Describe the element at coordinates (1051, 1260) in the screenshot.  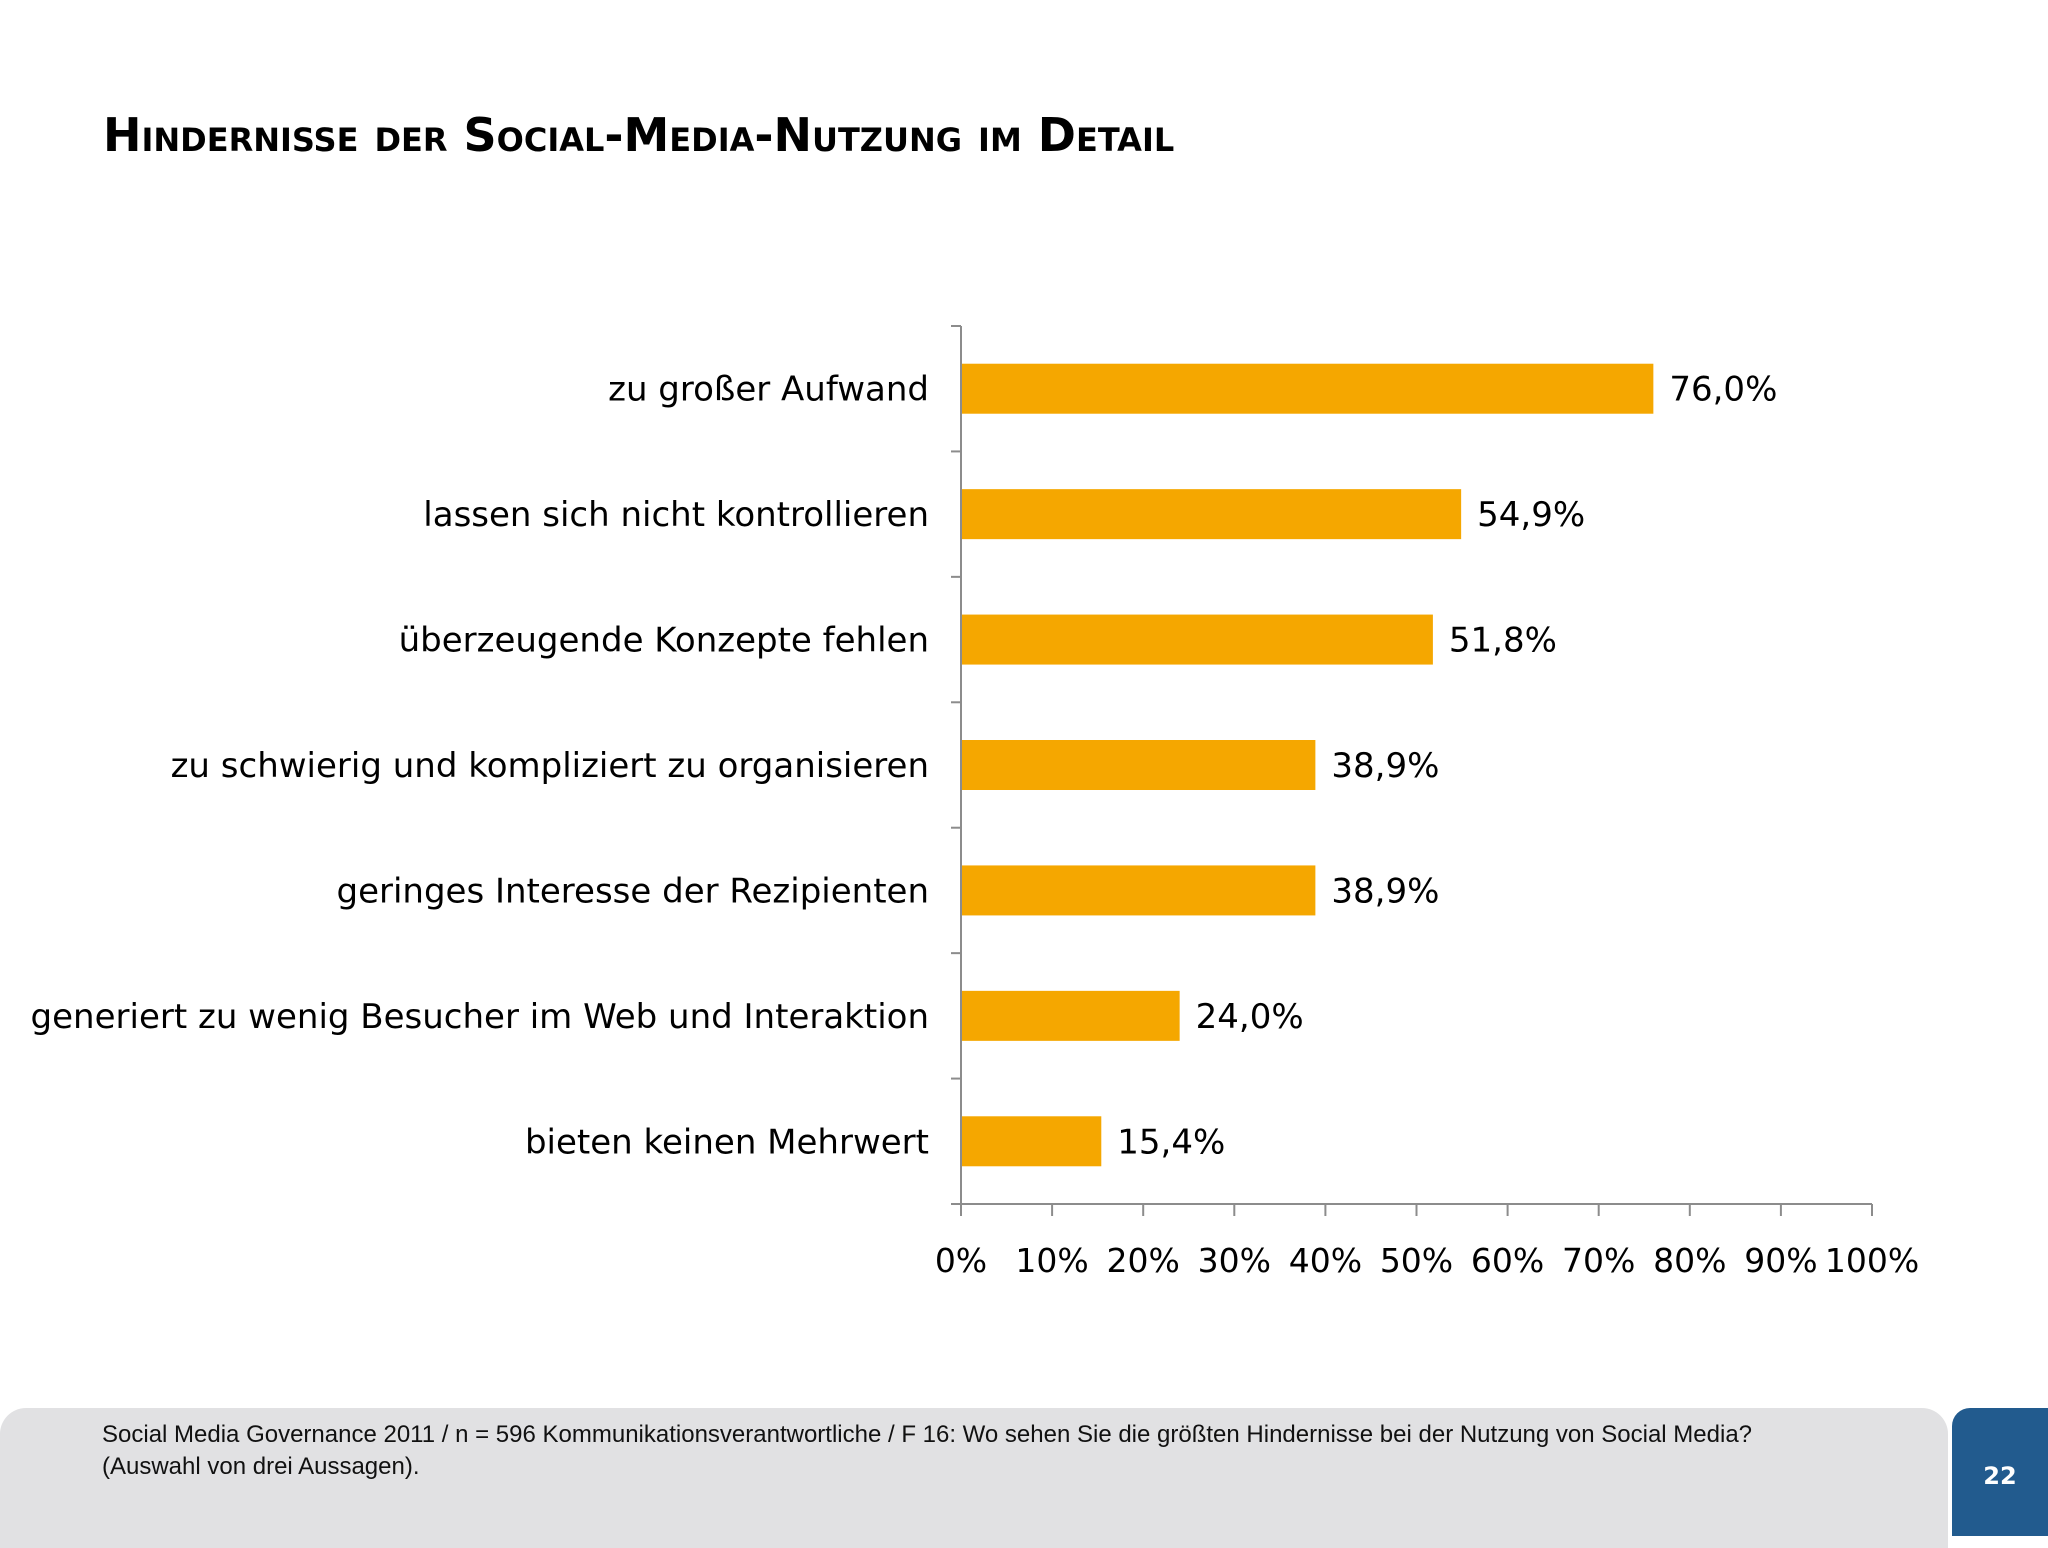
I see `x-tick-label: 10%` at that location.